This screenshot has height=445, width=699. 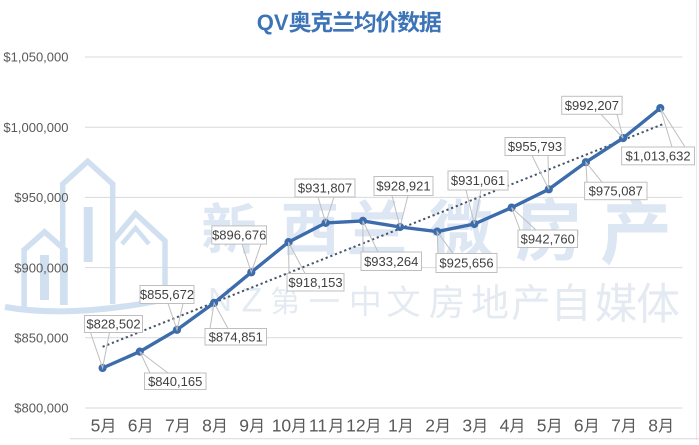 I want to click on svg-text: 4, so click(x=505, y=425).